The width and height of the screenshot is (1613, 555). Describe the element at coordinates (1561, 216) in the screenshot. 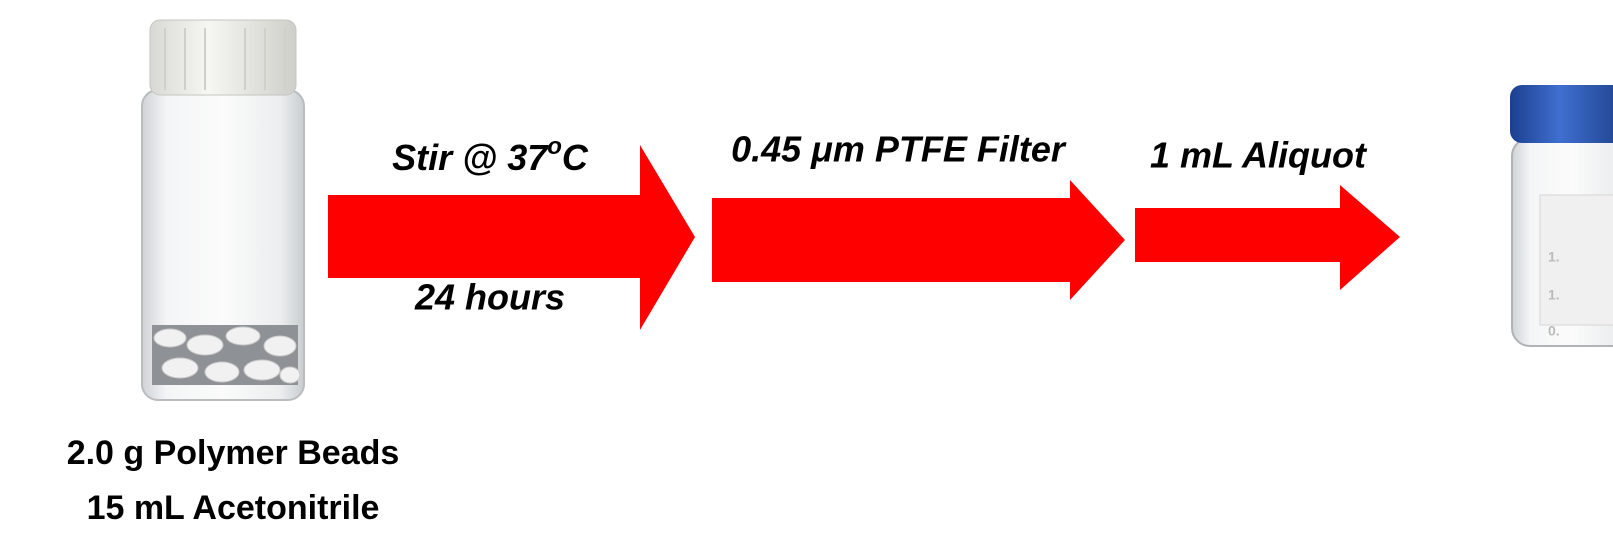

I see `end-vial: 1. 1. 0.` at that location.